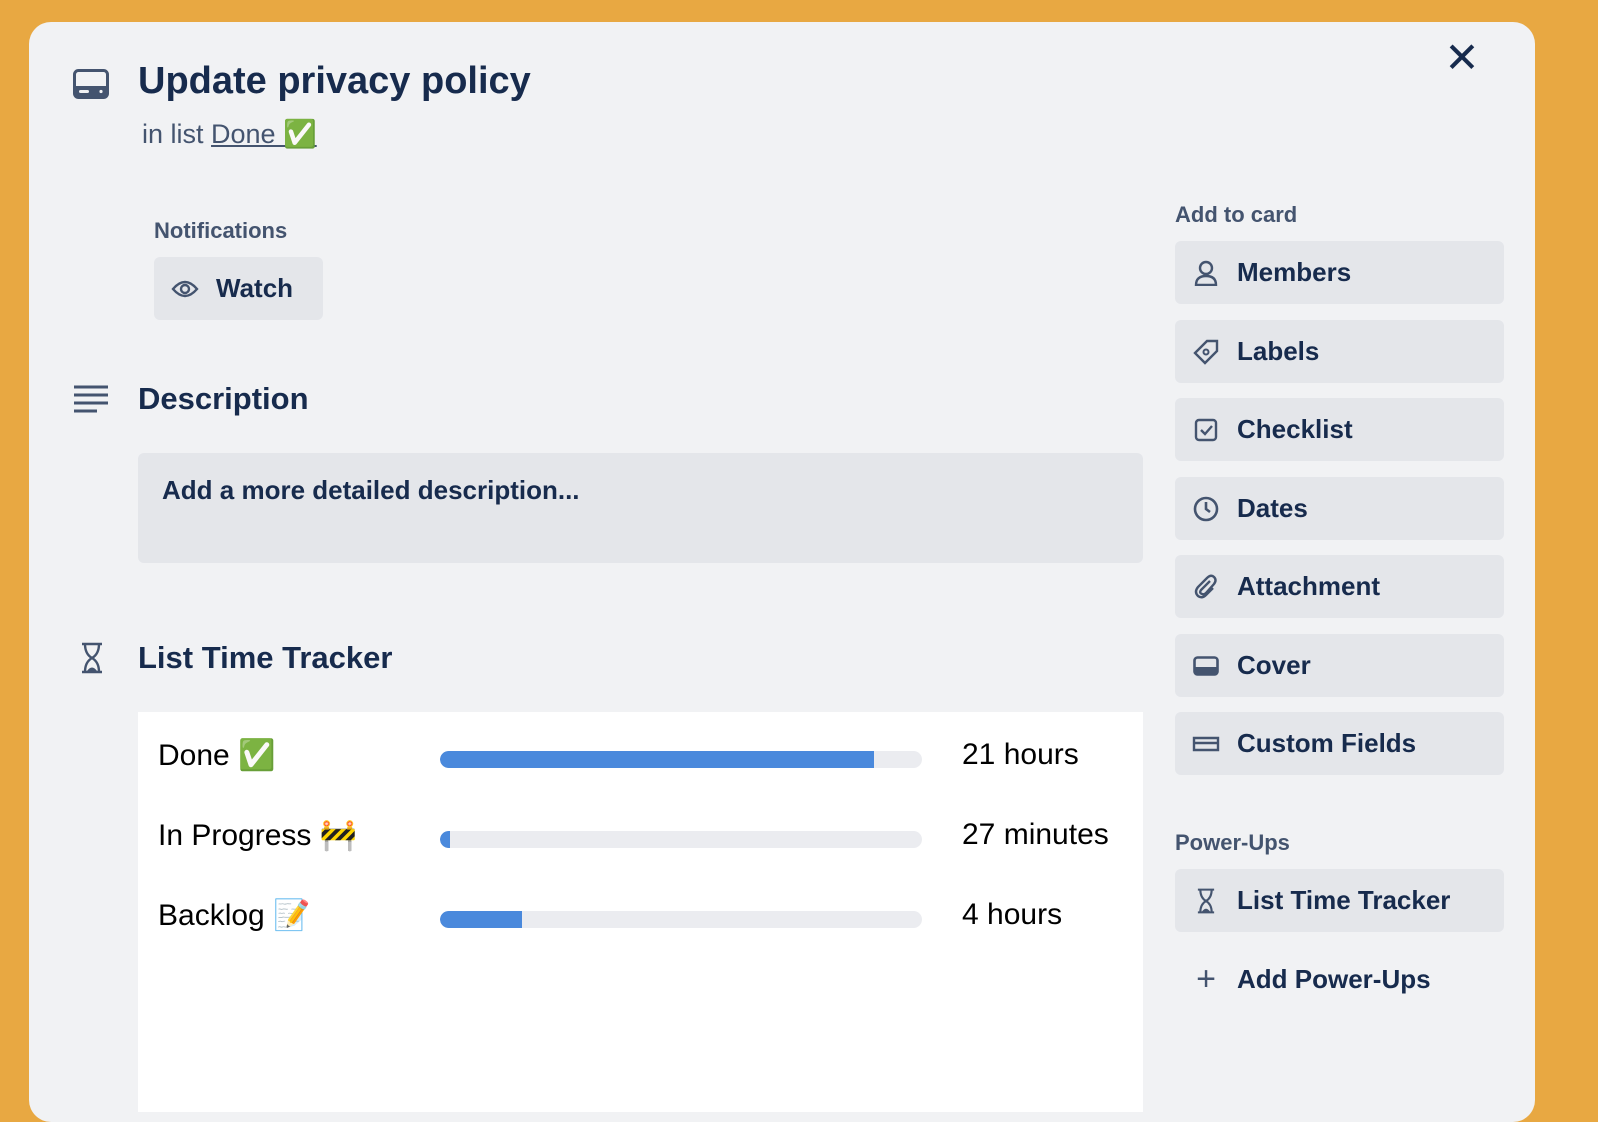 This screenshot has height=1122, width=1598. Describe the element at coordinates (1206, 273) in the screenshot. I see `person-icon` at that location.